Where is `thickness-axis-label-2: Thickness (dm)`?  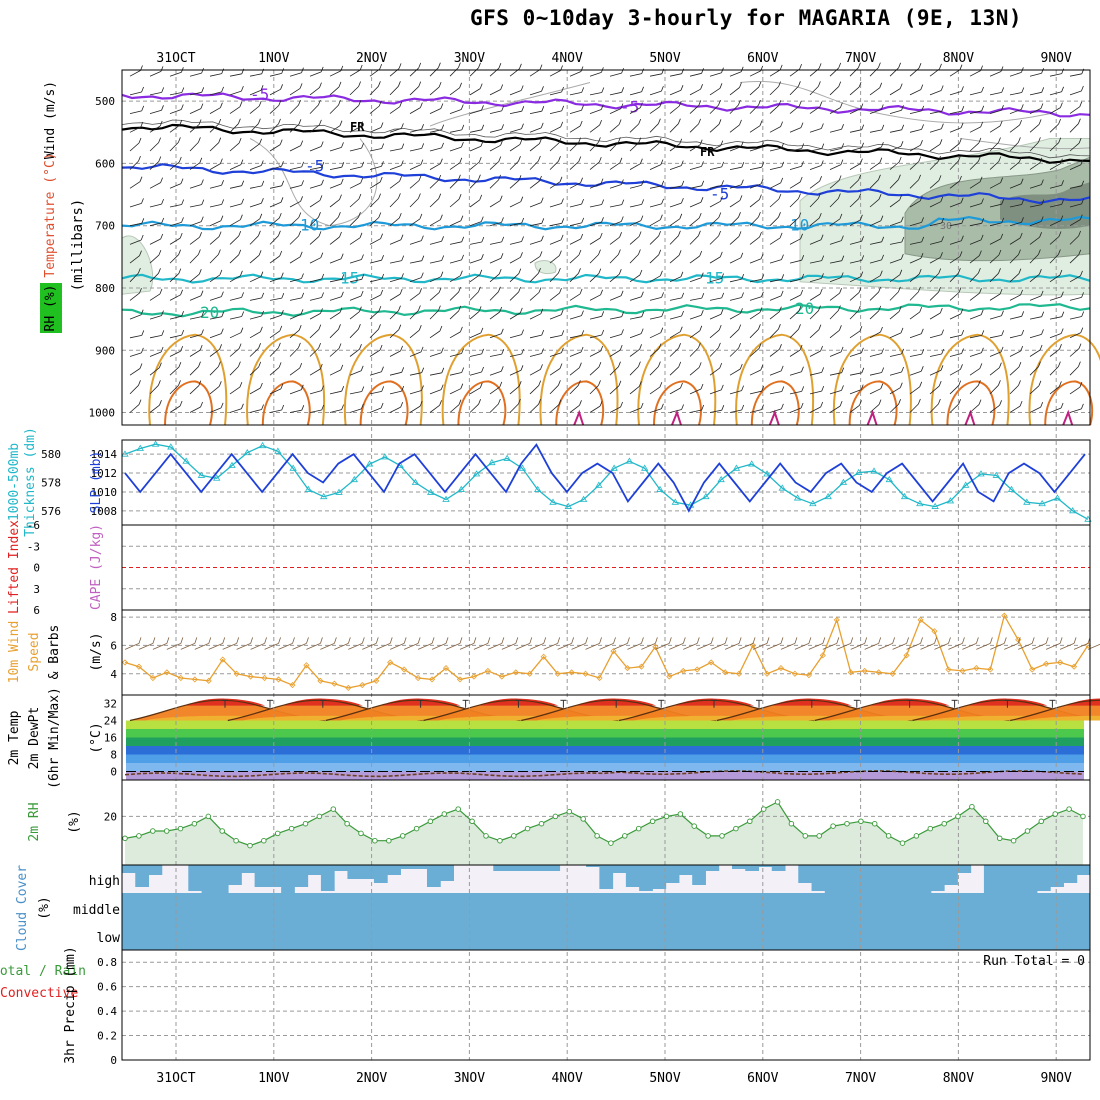
thickness-axis-label-2: Thickness (dm) is located at coordinates (30, 482).